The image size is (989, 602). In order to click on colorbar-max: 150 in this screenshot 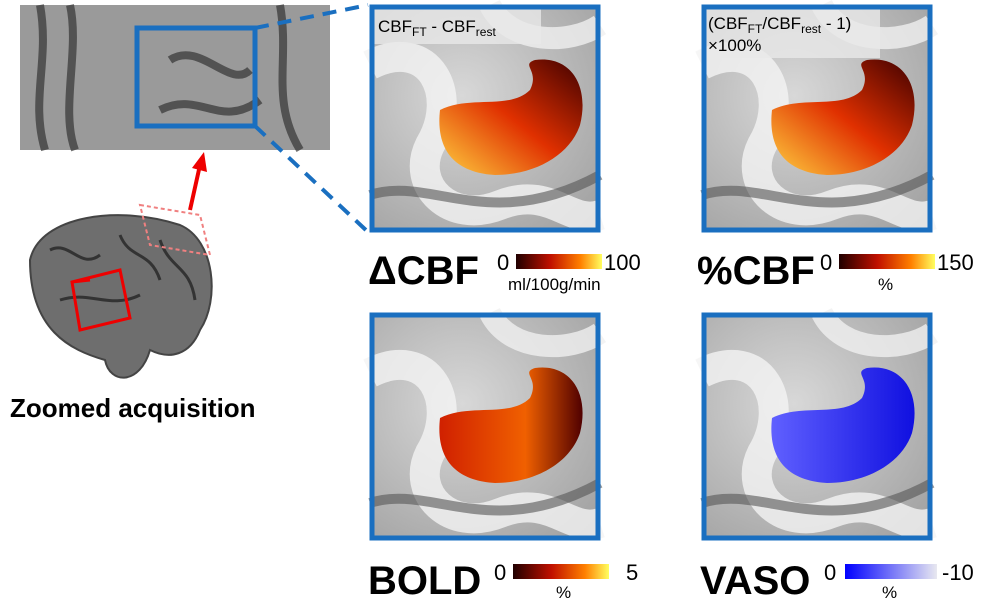, I will do `click(955, 262)`.